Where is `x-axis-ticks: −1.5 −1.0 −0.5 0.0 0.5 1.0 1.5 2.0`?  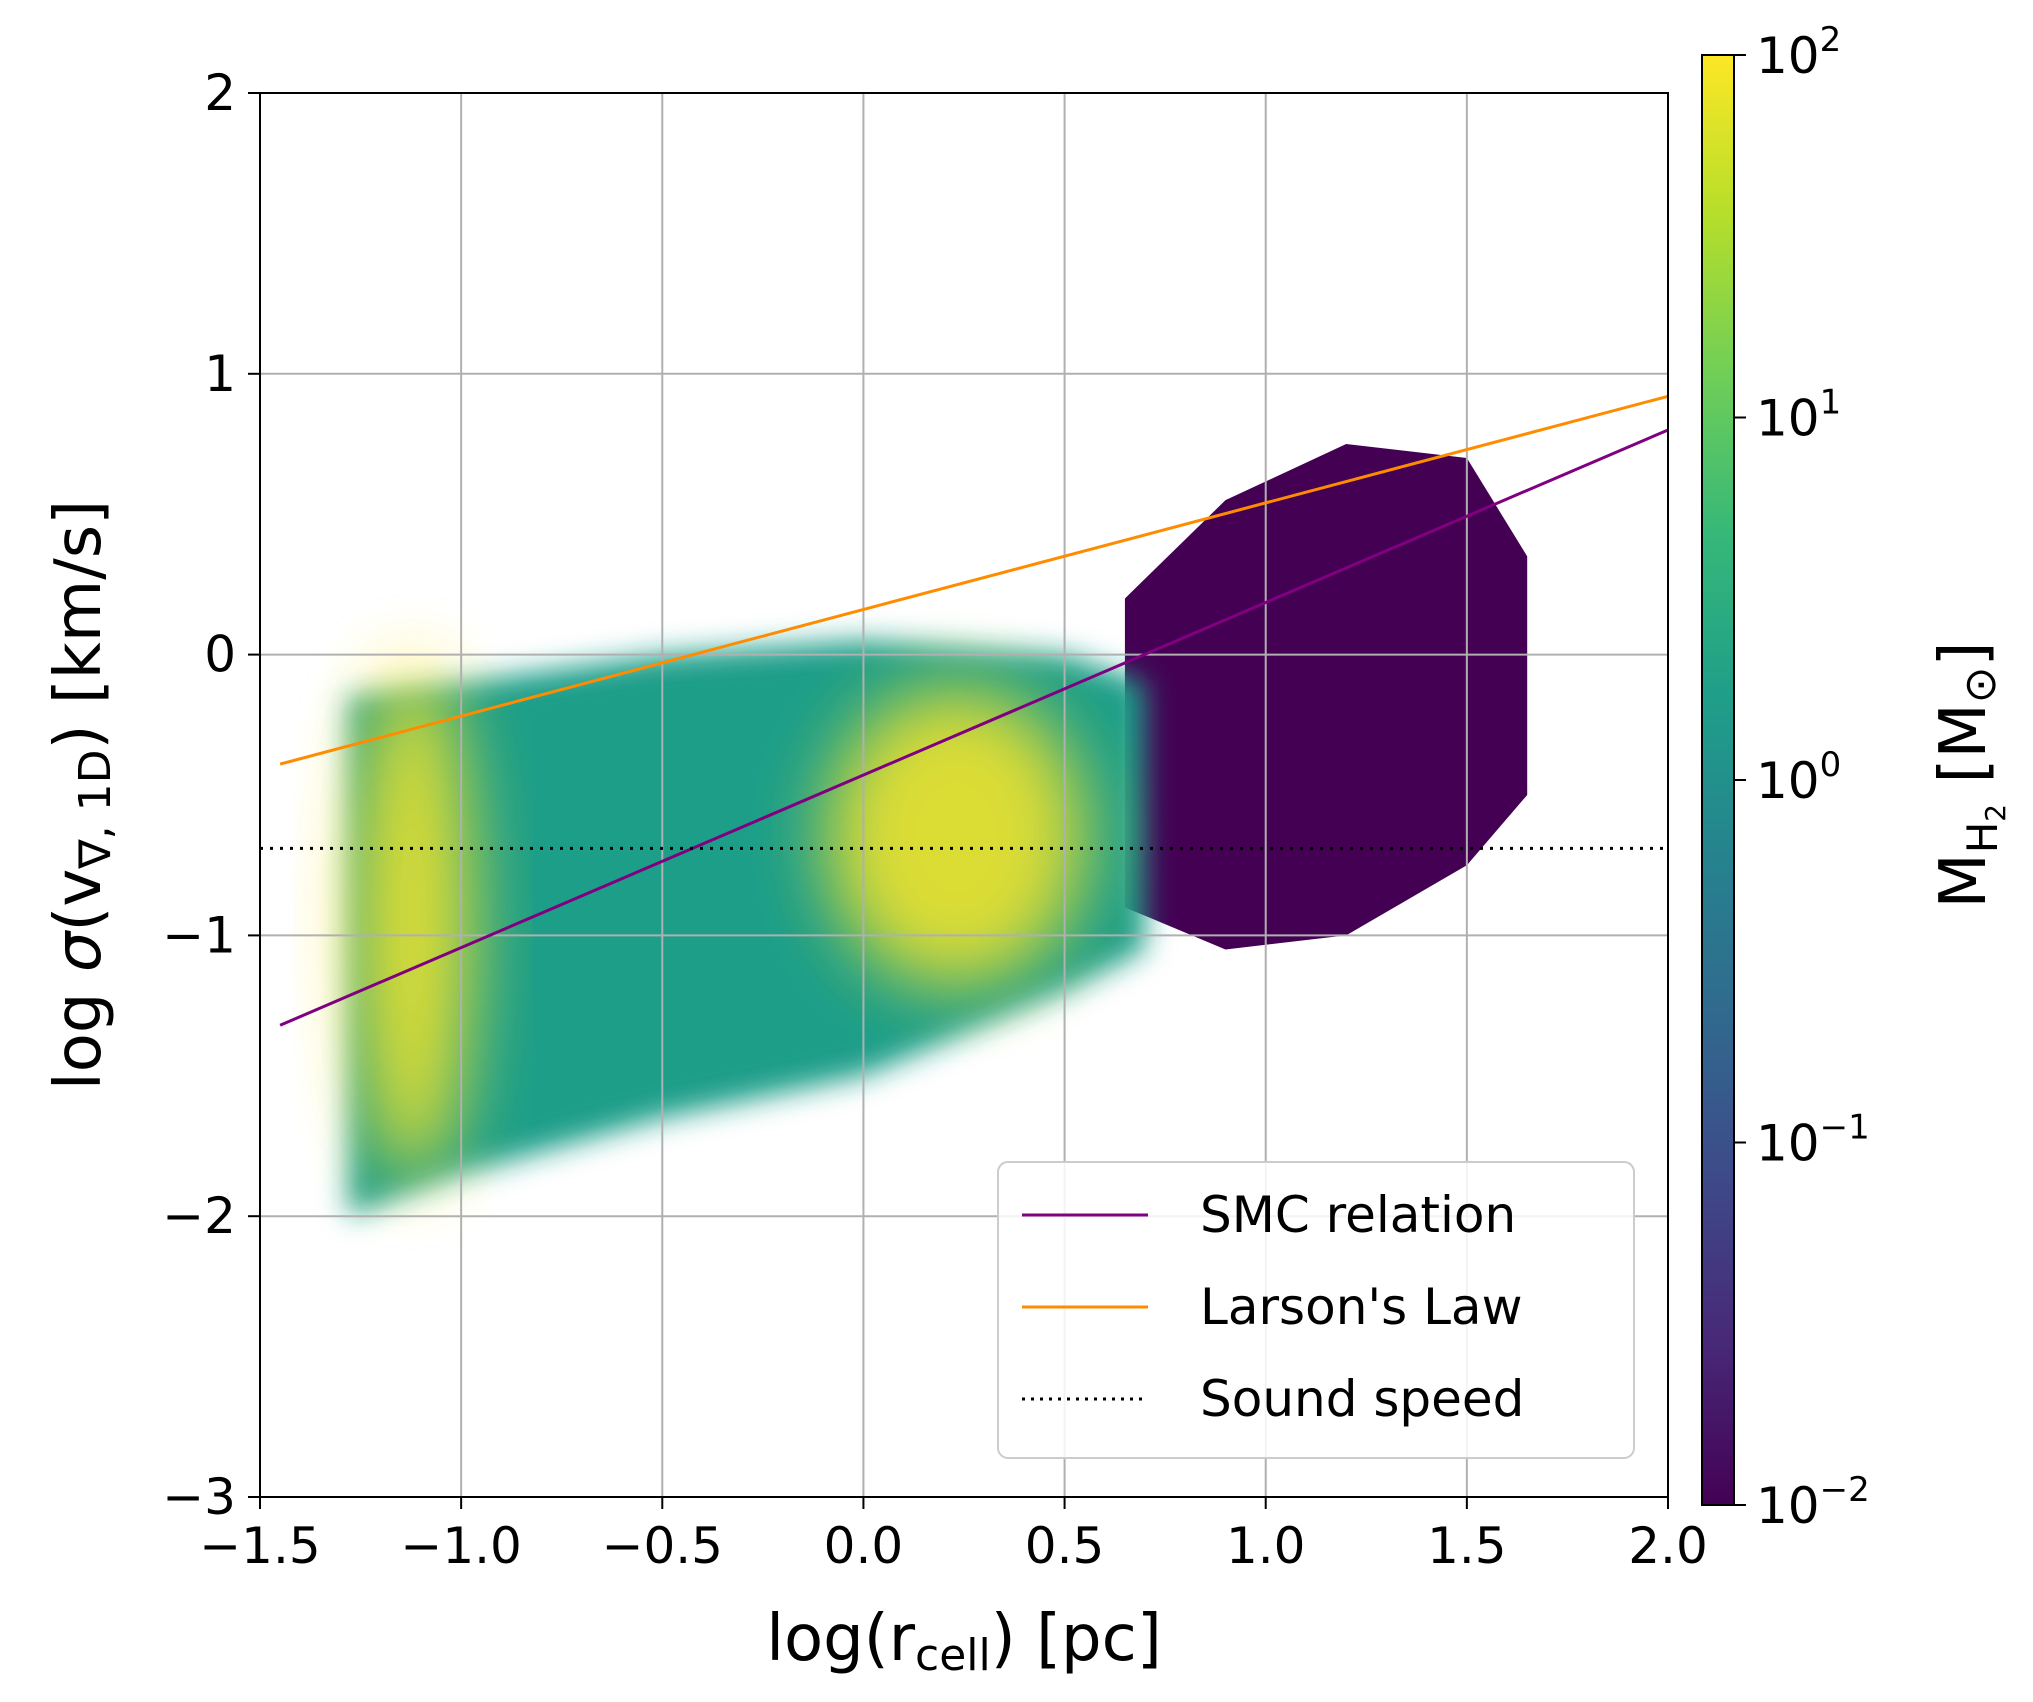 x-axis-ticks: −1.5 −1.0 −0.5 0.0 0.5 1.0 1.5 2.0 is located at coordinates (953, 1536).